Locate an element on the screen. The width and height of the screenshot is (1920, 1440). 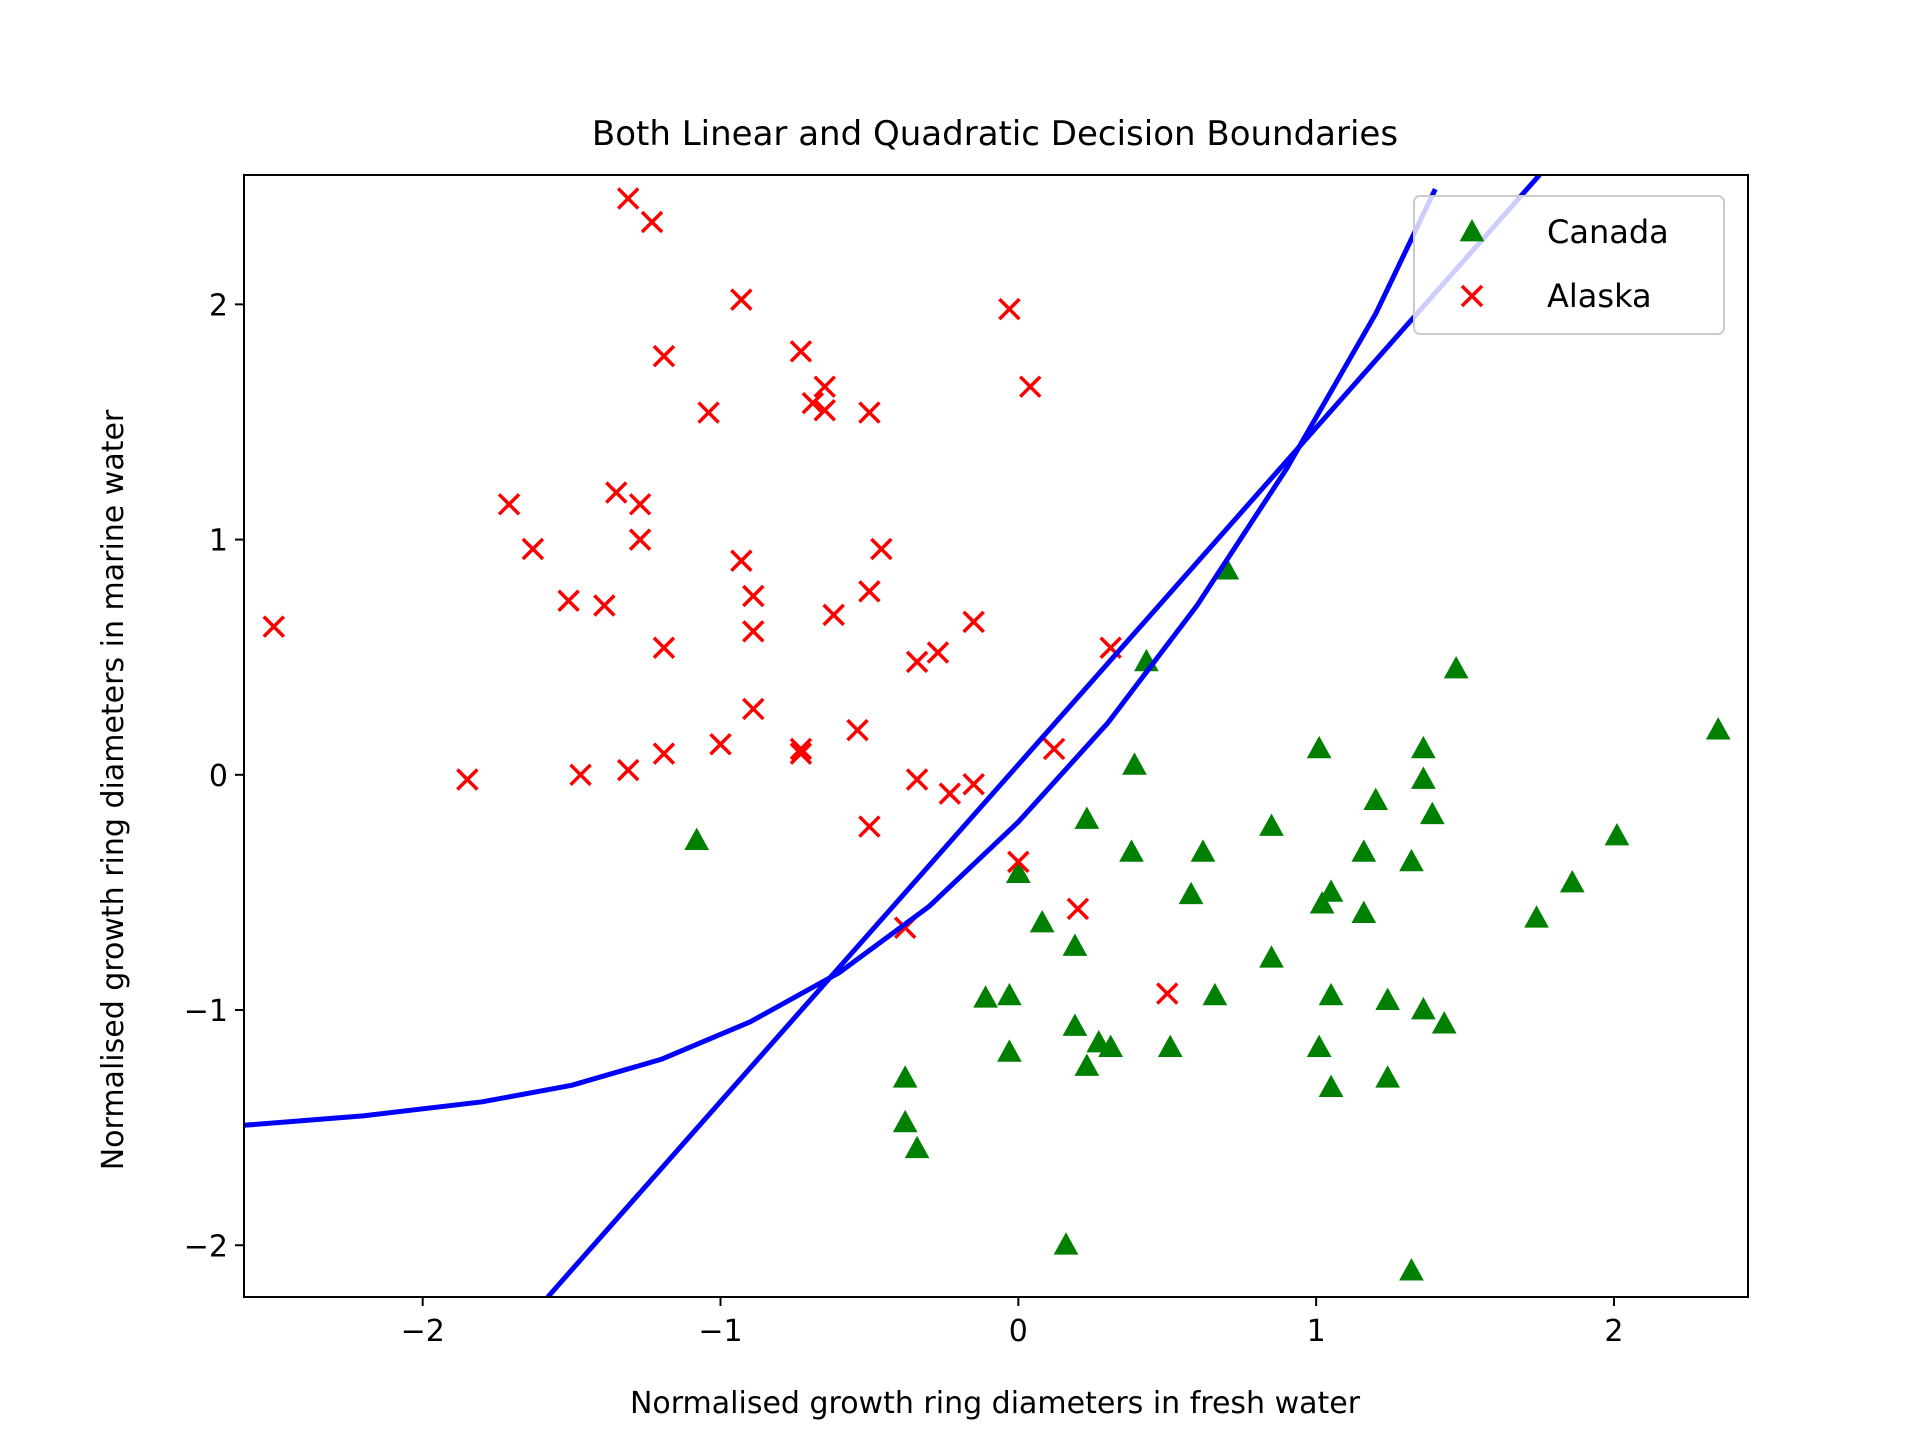
legend-alaska-label: Alaska is located at coordinates (1599, 296).